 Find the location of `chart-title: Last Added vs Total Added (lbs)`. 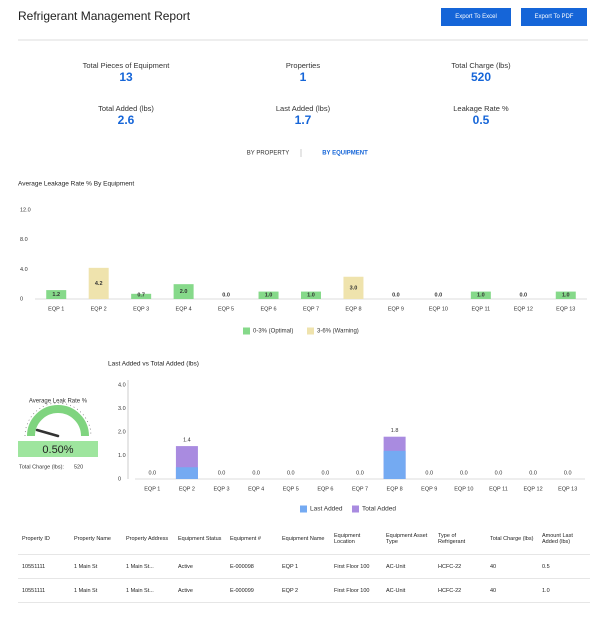

chart-title: Last Added vs Total Added (lbs) is located at coordinates (153, 364).